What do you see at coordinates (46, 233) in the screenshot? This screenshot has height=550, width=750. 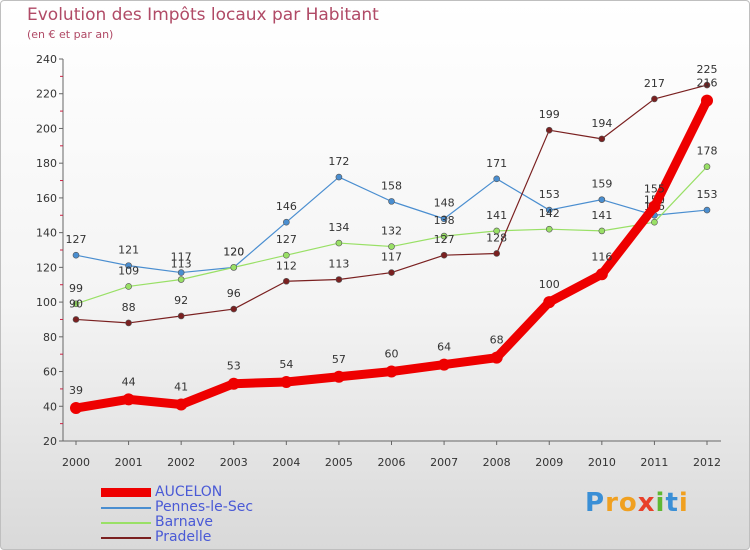 I see `y-tick-label: 140` at bounding box center [46, 233].